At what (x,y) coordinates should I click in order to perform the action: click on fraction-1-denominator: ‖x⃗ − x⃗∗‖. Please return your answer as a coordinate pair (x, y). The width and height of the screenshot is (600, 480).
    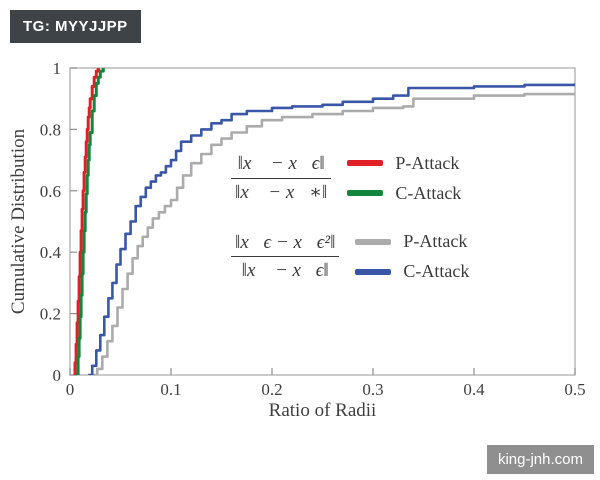
    Looking at the image, I should click on (281, 192).